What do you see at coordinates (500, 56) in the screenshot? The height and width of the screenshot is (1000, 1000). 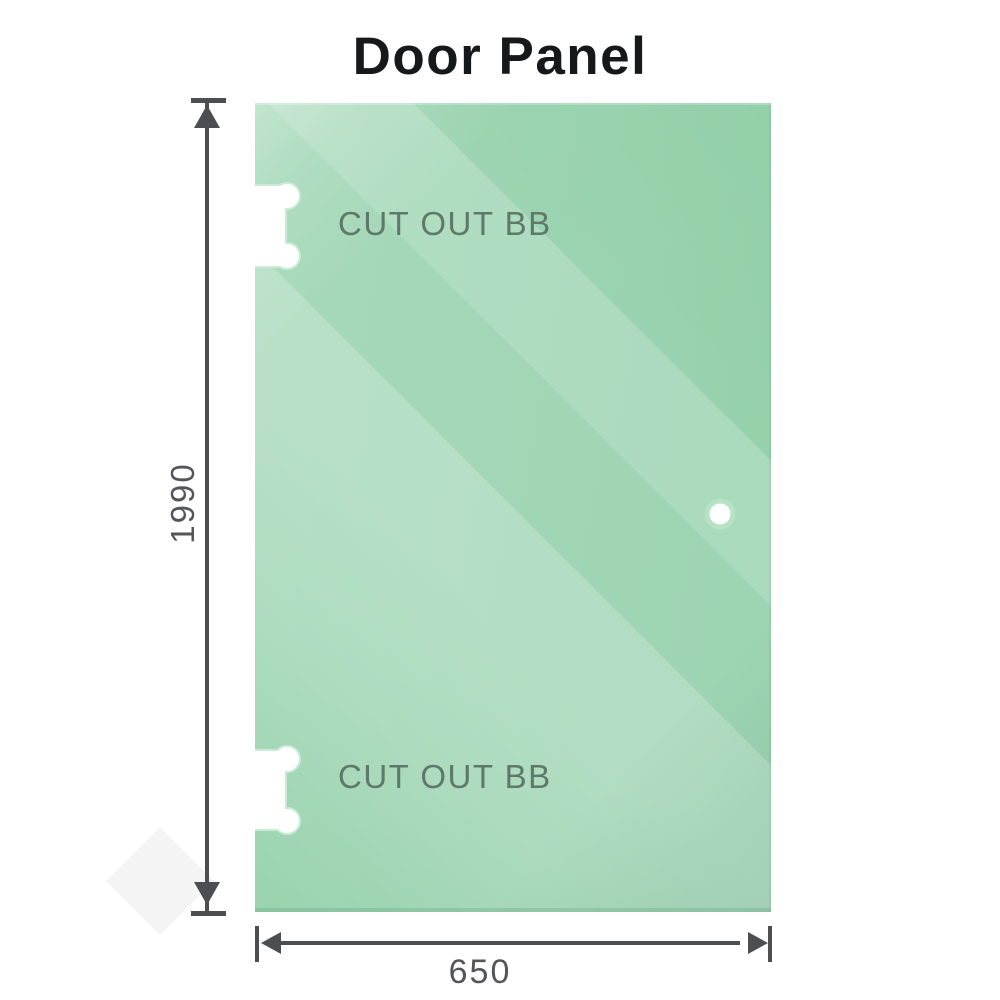 I see `page-title: Door Panel` at bounding box center [500, 56].